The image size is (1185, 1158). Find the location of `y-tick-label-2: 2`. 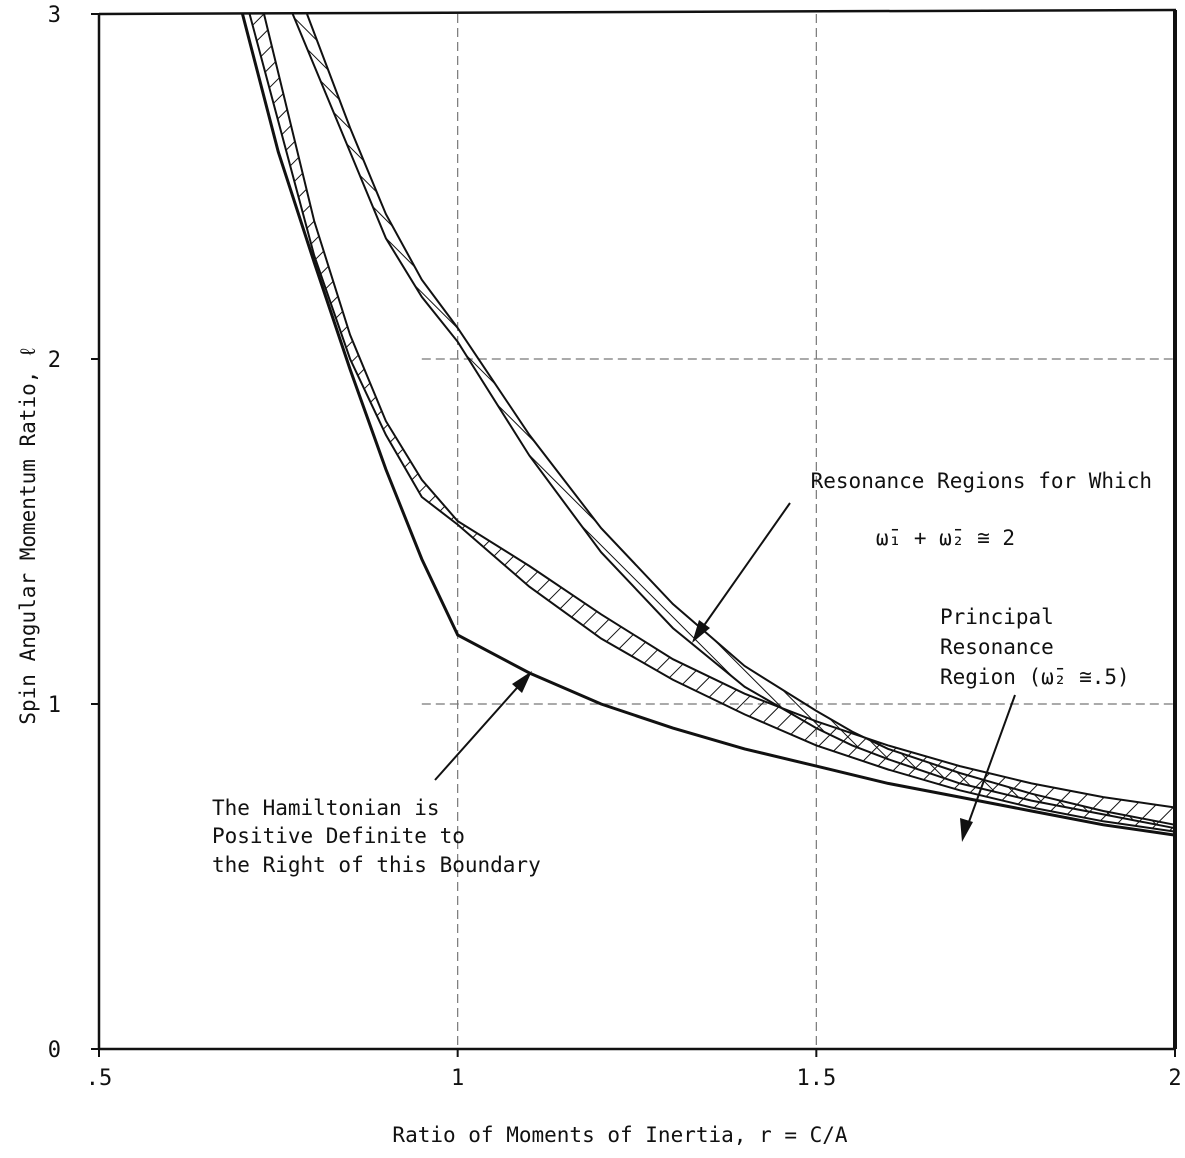

y-tick-label-2: 2 is located at coordinates (54, 360).